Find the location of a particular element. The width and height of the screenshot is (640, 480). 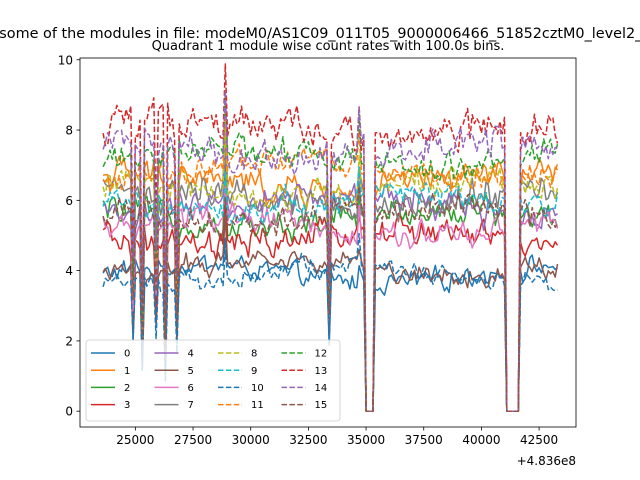

legend-label: 0 is located at coordinates (127, 354).